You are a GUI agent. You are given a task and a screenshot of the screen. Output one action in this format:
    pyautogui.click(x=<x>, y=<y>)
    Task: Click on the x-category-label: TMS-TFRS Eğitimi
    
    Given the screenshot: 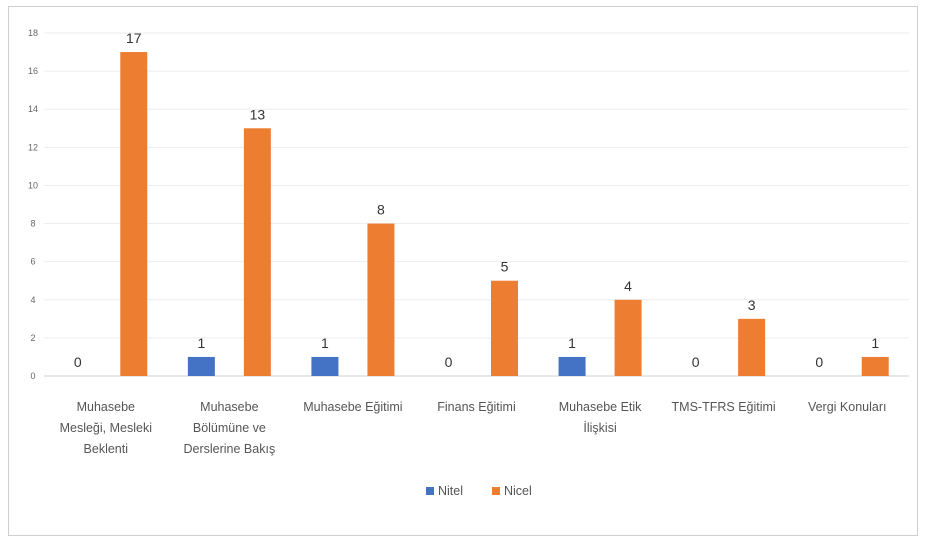 What is the action you would take?
    pyautogui.click(x=724, y=407)
    